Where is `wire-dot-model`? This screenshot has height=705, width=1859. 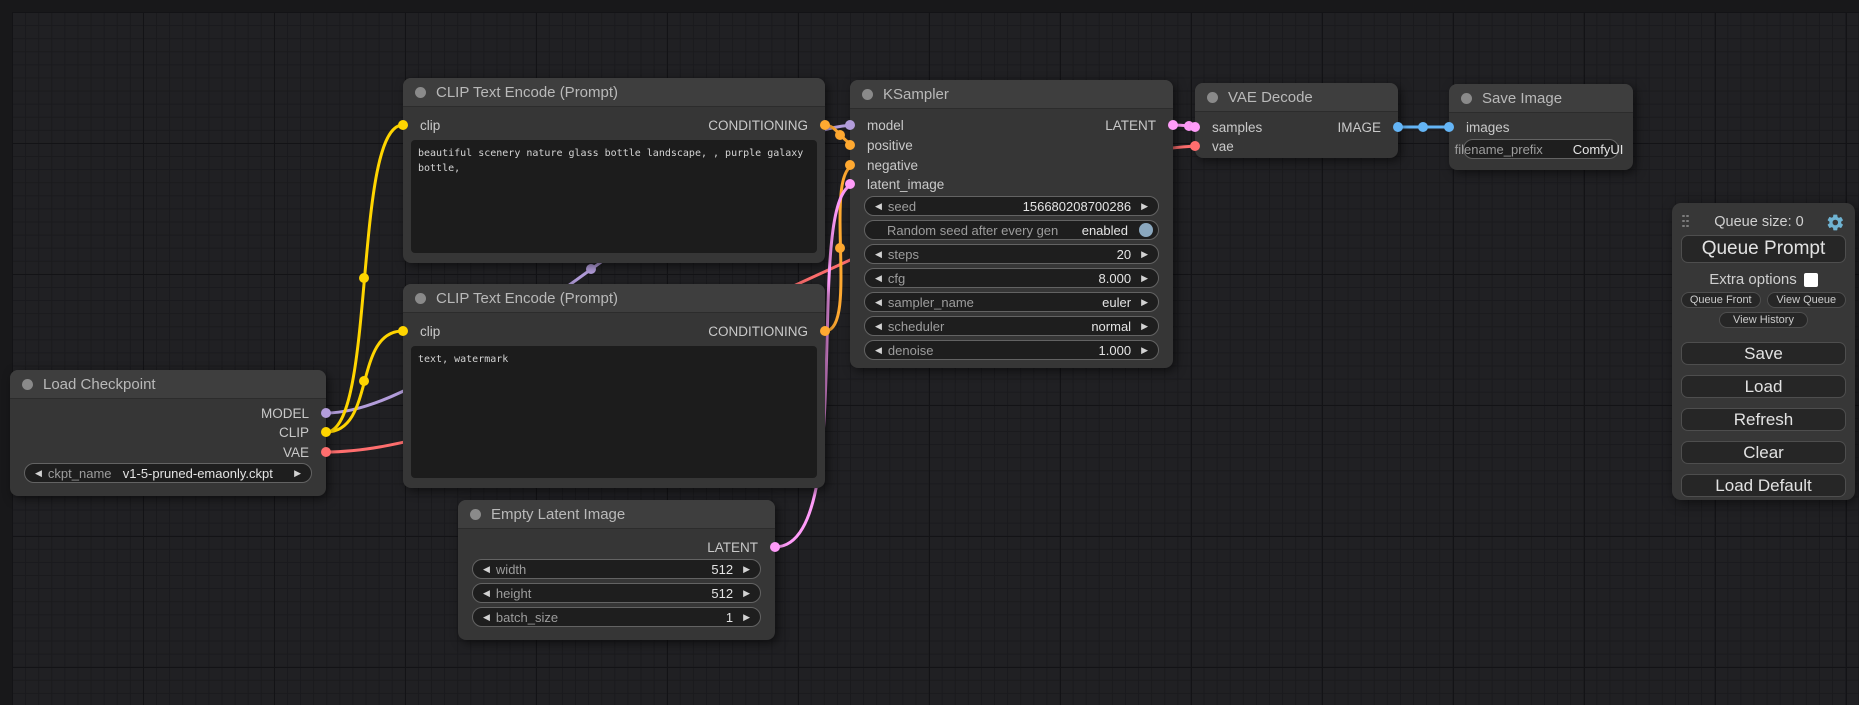
wire-dot-model is located at coordinates (591, 269).